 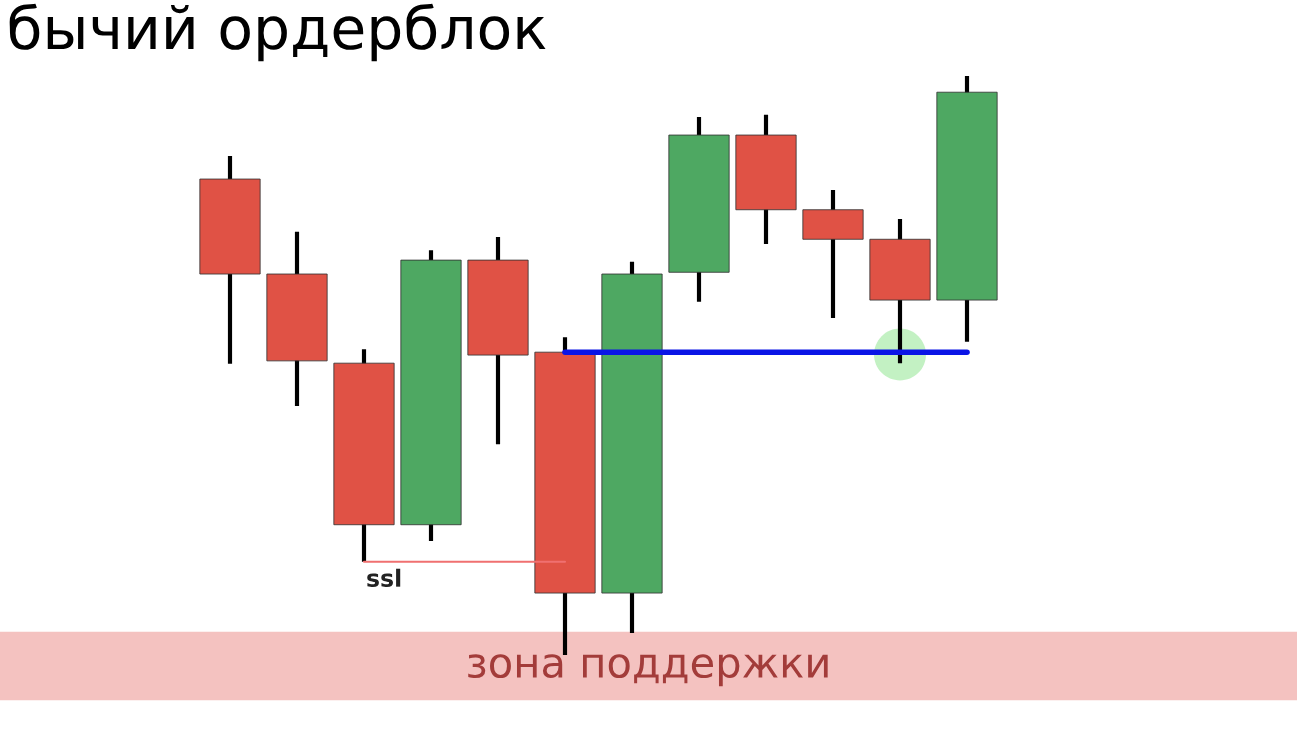 I want to click on chart-title: бычий ордерблок, so click(x=277, y=32).